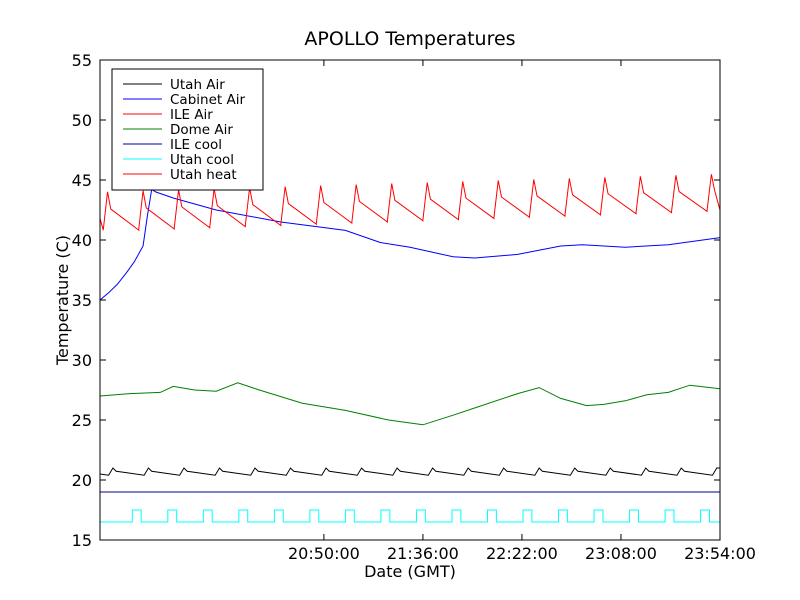 The image size is (800, 600). I want to click on series-line-dome-air, so click(410, 404).